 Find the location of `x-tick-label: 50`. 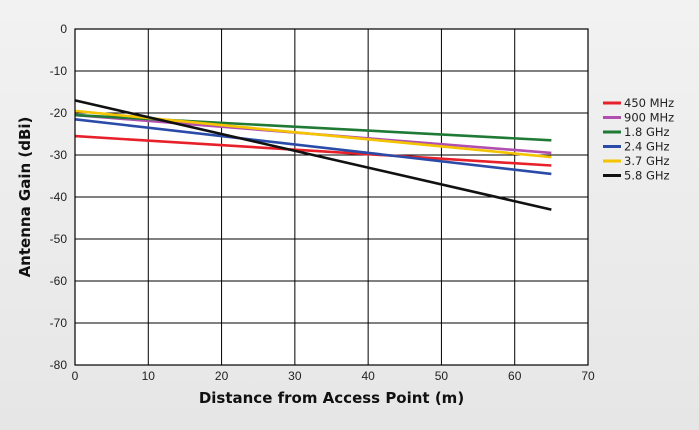

x-tick-label: 50 is located at coordinates (442, 376).